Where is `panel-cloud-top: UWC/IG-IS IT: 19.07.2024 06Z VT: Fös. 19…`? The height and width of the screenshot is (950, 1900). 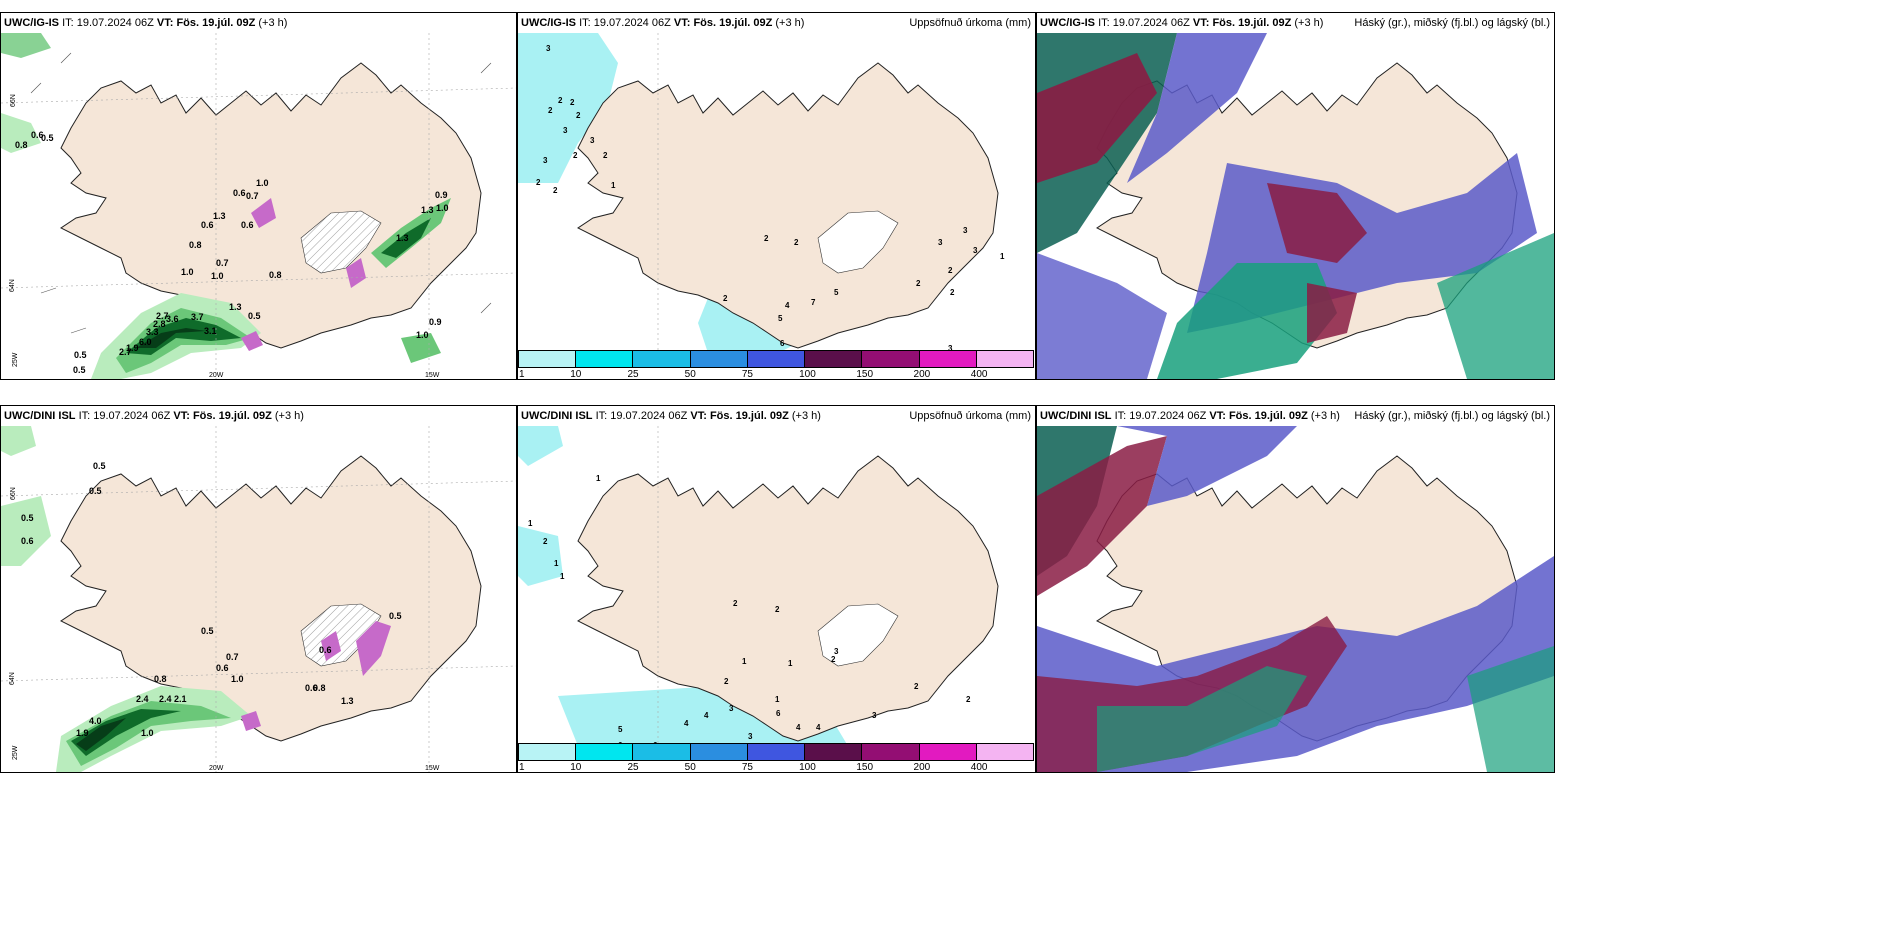 panel-cloud-top: UWC/IG-IS IT: 19.07.2024 06Z VT: Fös. 19… is located at coordinates (1295, 196).